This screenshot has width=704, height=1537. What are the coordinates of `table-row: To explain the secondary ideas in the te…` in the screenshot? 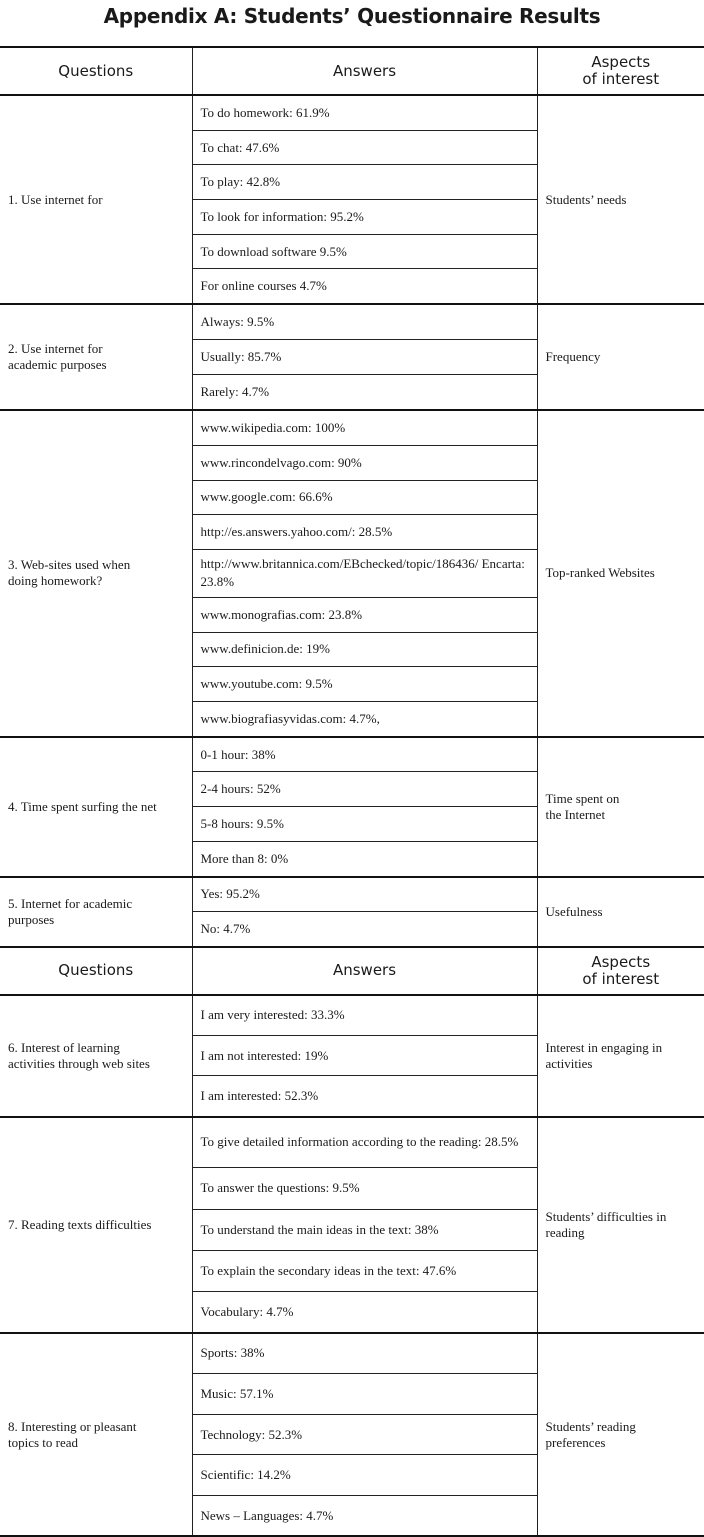 It's located at (352, 1270).